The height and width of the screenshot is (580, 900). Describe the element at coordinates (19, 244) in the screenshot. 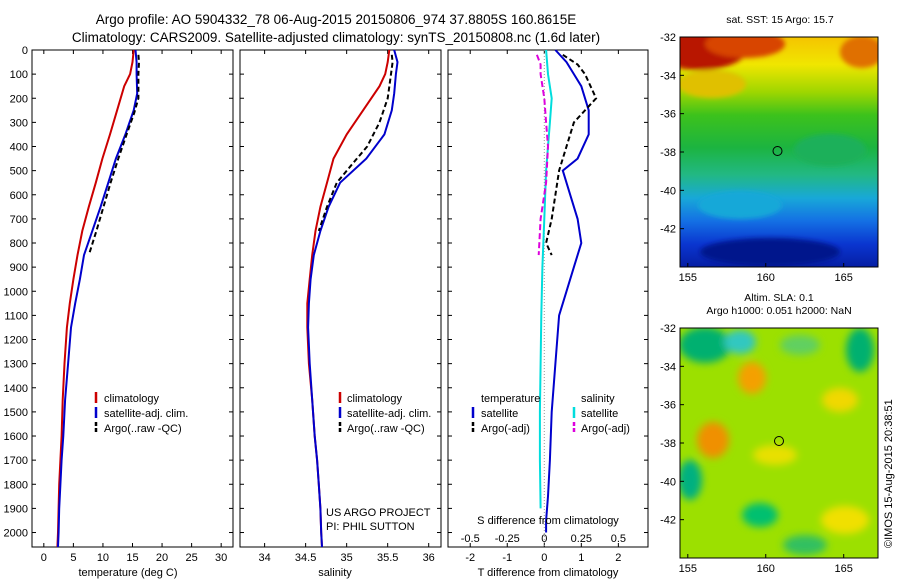

I see `y-tick-label: 800` at that location.